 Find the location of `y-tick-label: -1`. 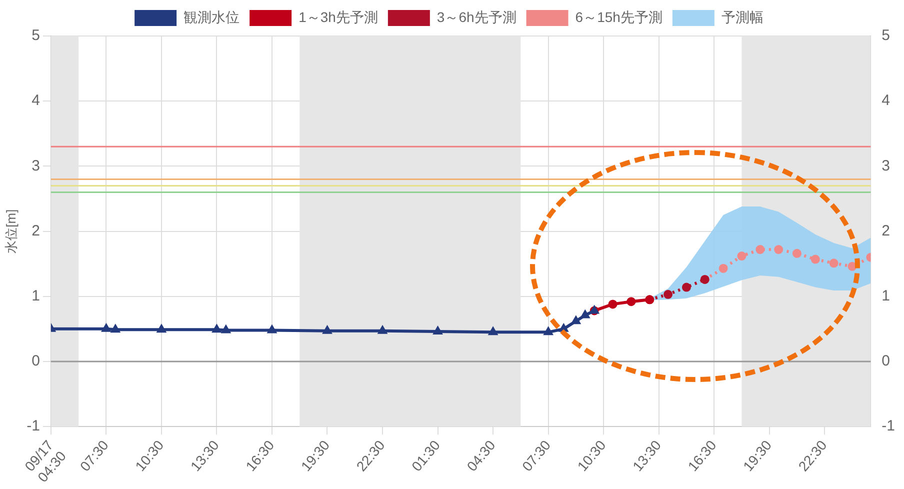

y-tick-label: -1 is located at coordinates (33, 426).